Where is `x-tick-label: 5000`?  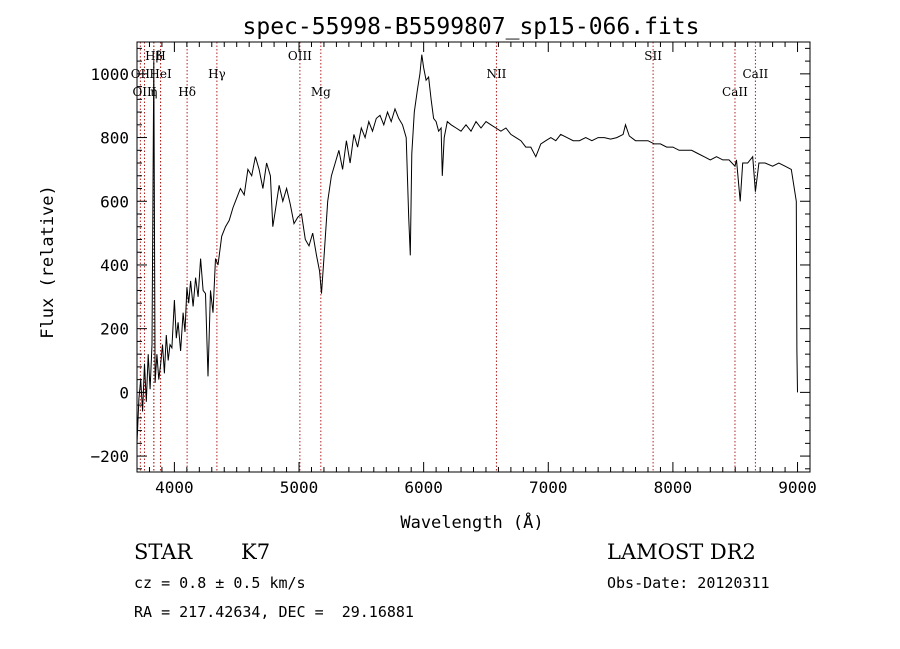 x-tick-label: 5000 is located at coordinates (299, 487).